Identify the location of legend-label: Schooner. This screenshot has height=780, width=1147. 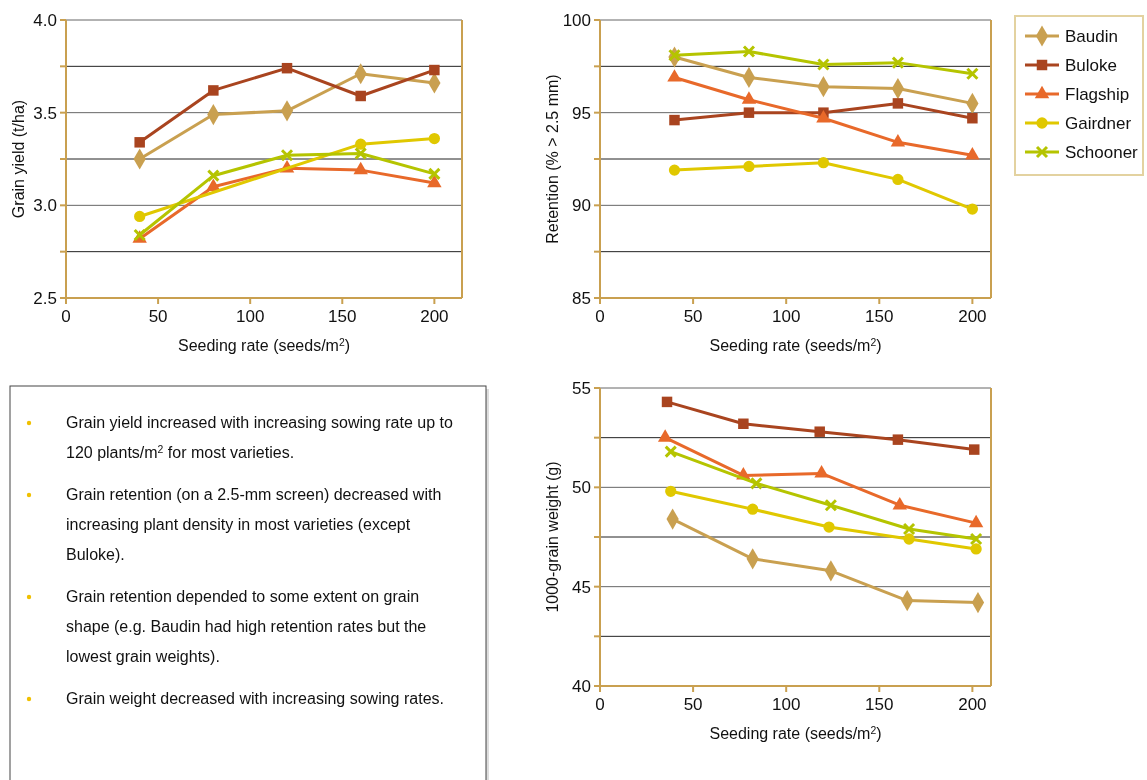
(1102, 152).